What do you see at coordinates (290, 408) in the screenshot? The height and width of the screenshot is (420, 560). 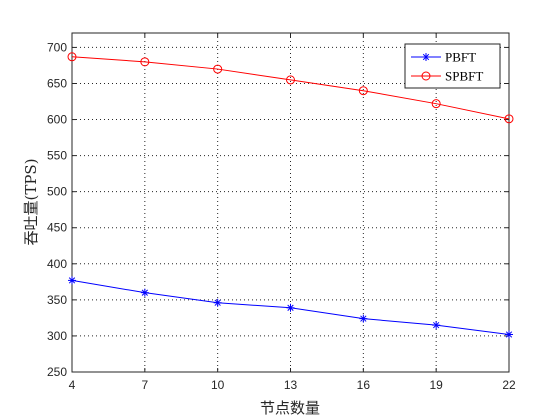 I see `x-axis-title: 节点数量` at bounding box center [290, 408].